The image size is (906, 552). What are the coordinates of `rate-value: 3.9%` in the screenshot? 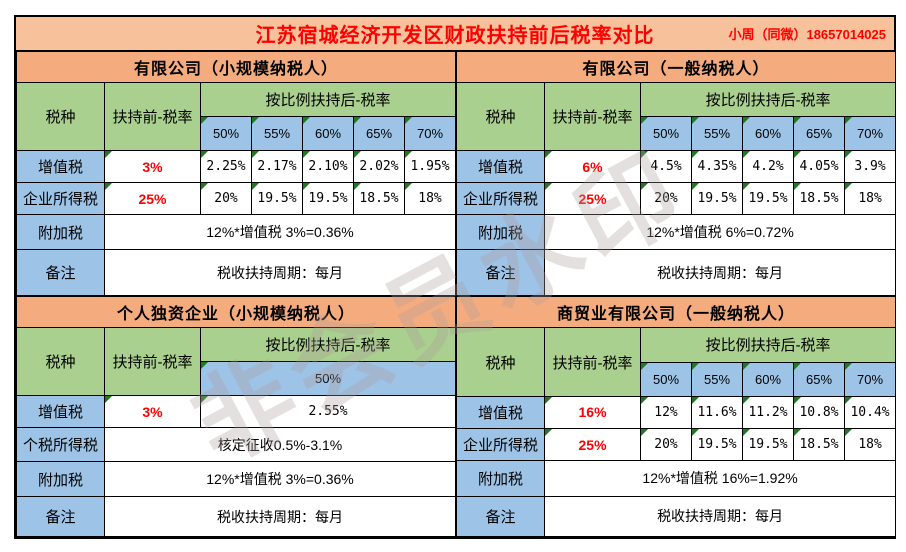 It's located at (870, 166).